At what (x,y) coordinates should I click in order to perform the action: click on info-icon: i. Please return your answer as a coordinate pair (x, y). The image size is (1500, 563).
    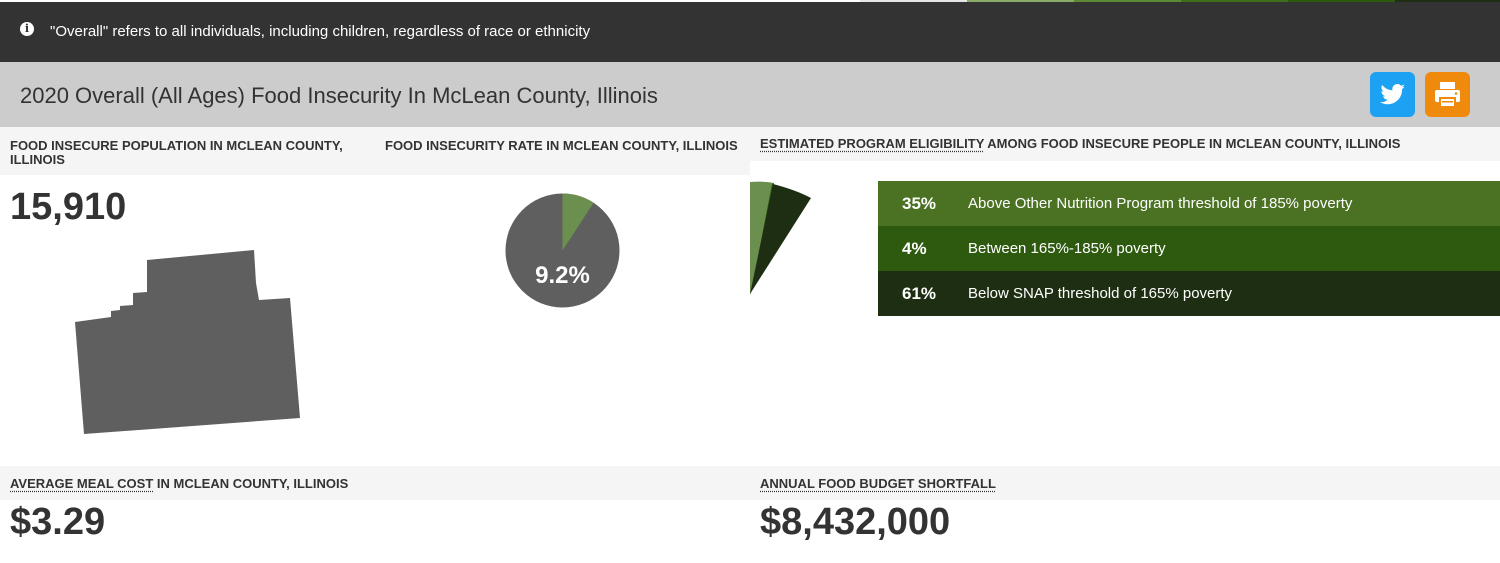
    Looking at the image, I should click on (27, 29).